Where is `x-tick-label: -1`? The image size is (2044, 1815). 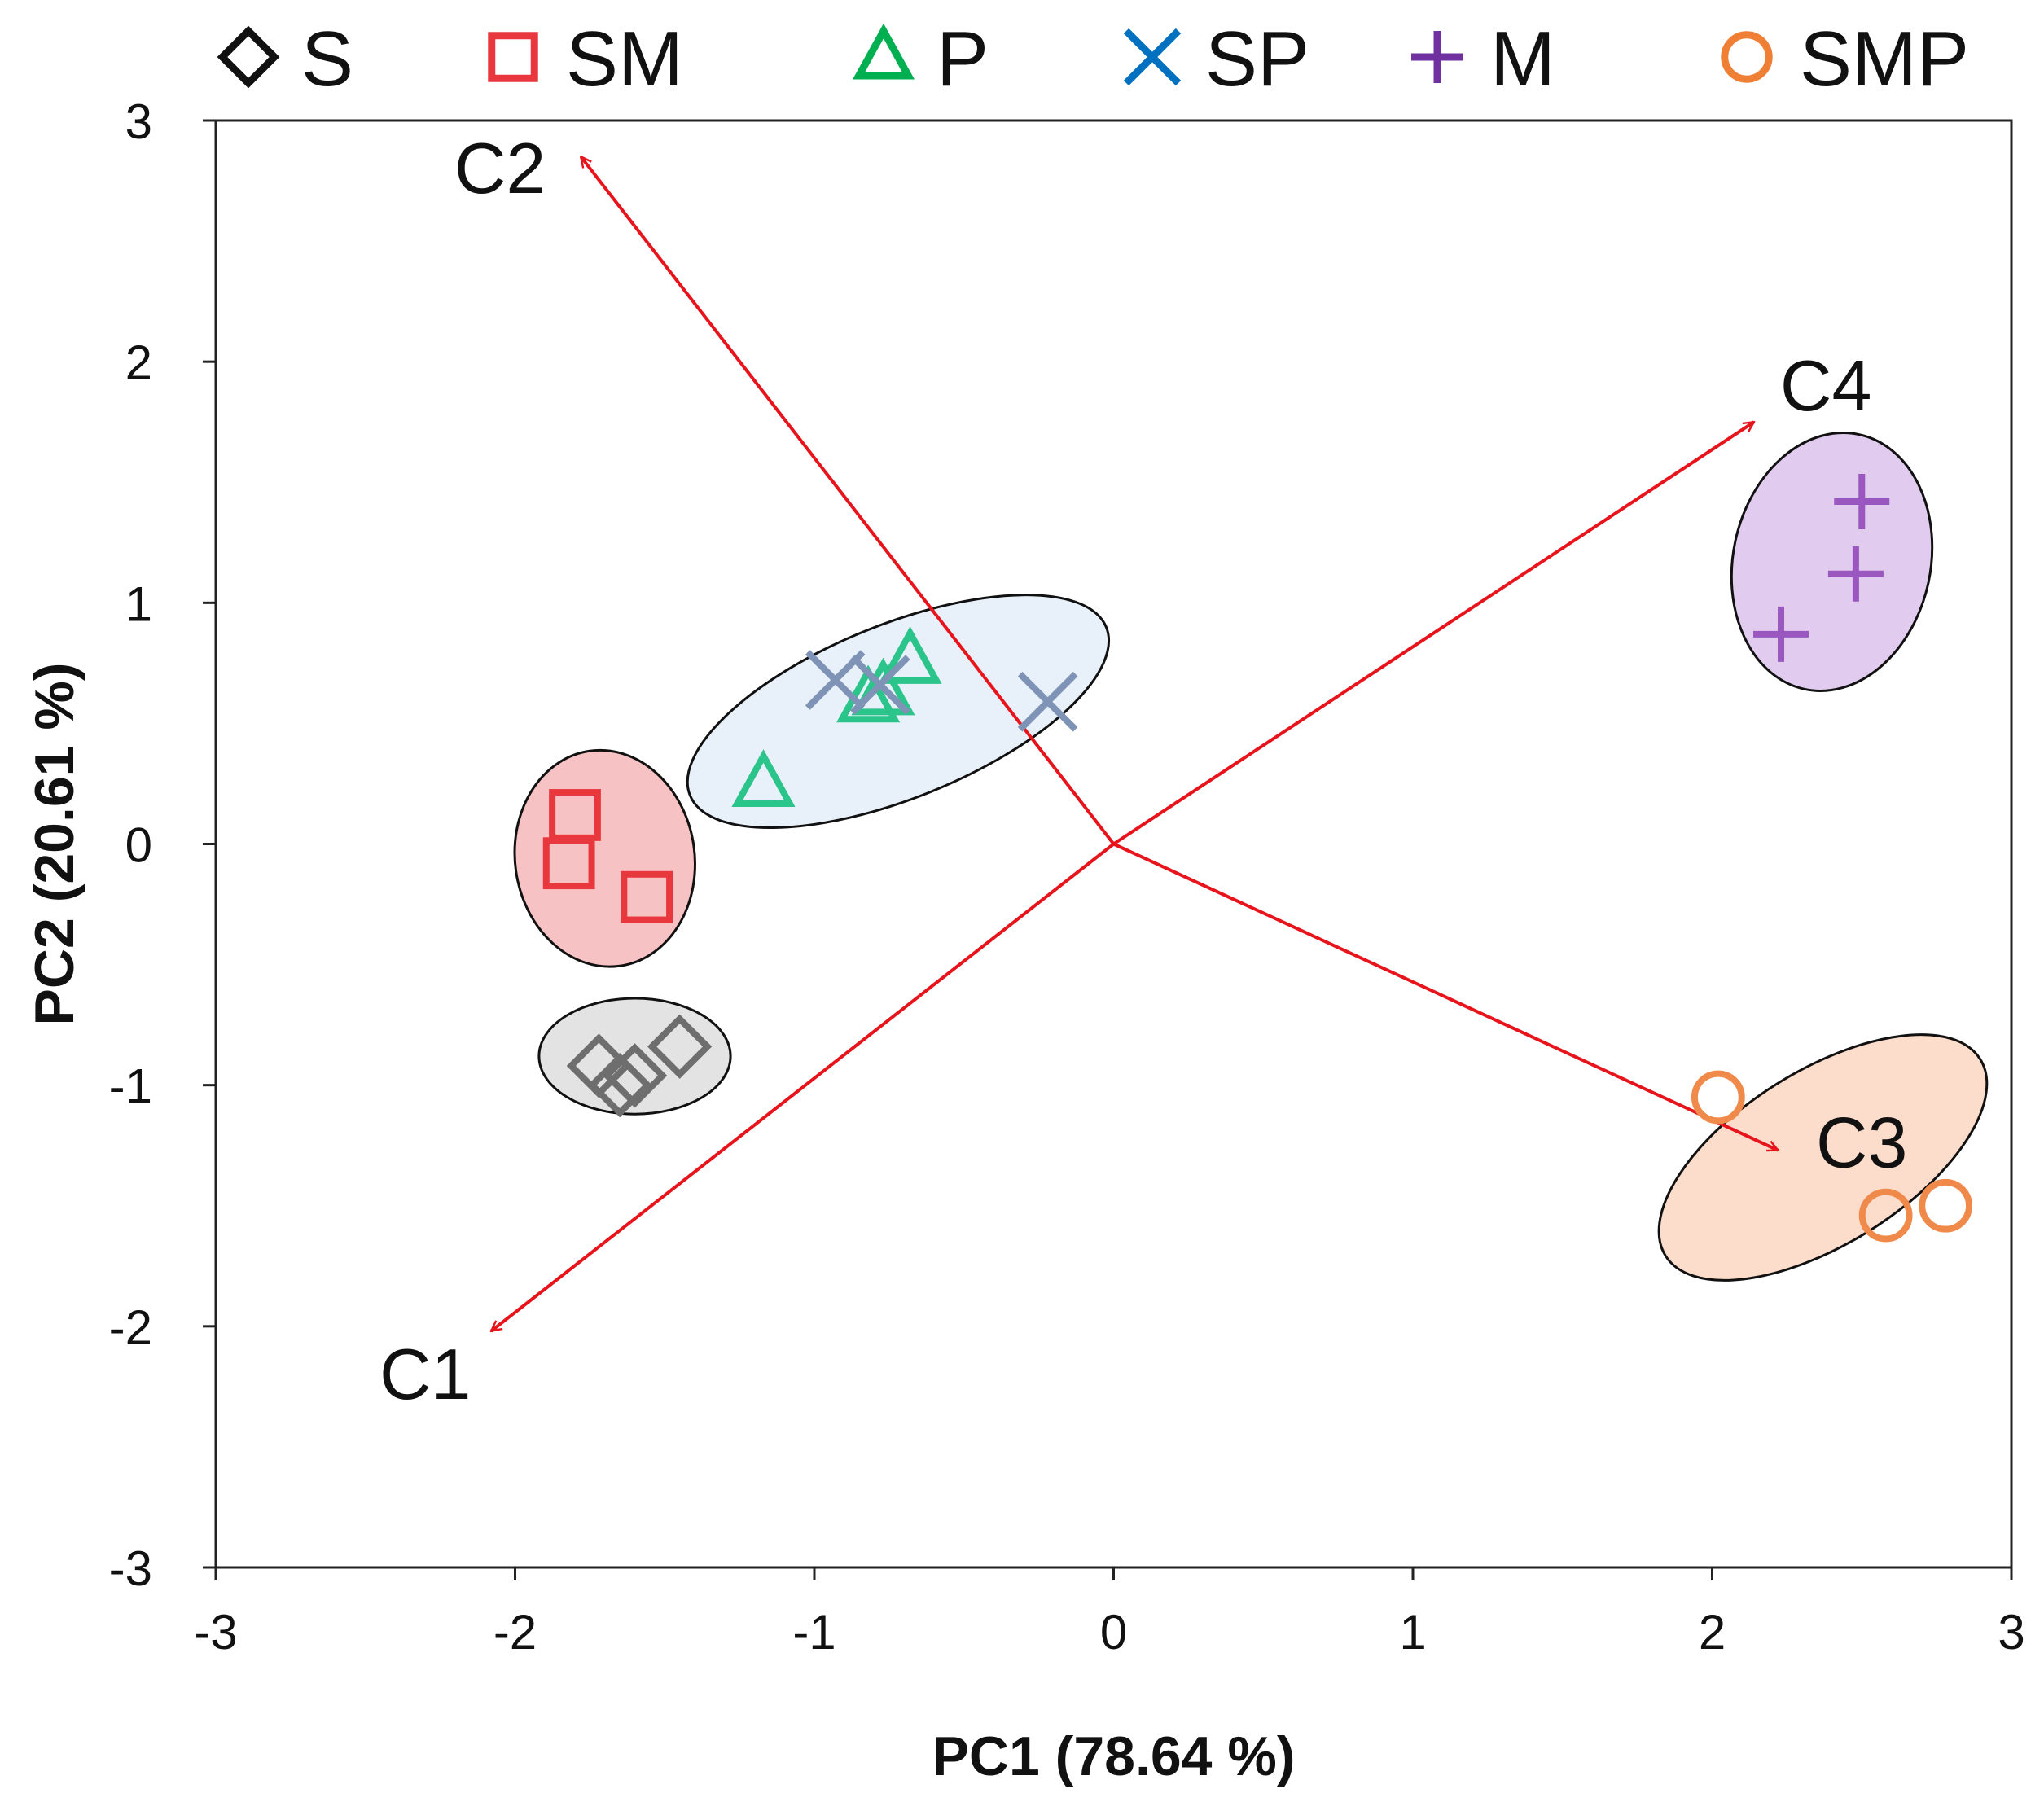 x-tick-label: -1 is located at coordinates (814, 1632).